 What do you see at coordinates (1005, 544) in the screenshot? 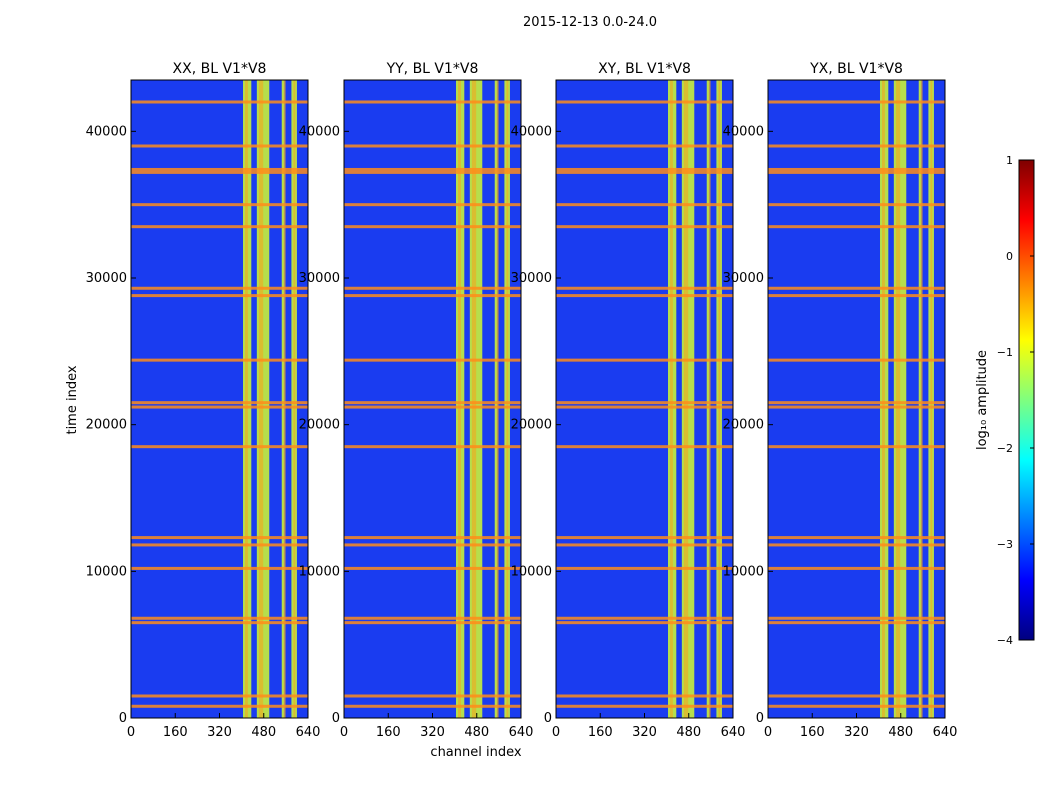
I see `colorbar-tick-label: −3` at bounding box center [1005, 544].